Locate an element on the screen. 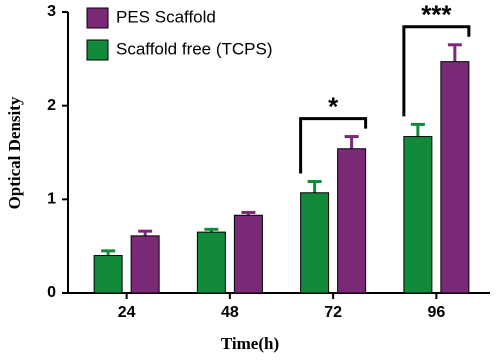  x-axis-title: Time(h) is located at coordinates (250, 343).